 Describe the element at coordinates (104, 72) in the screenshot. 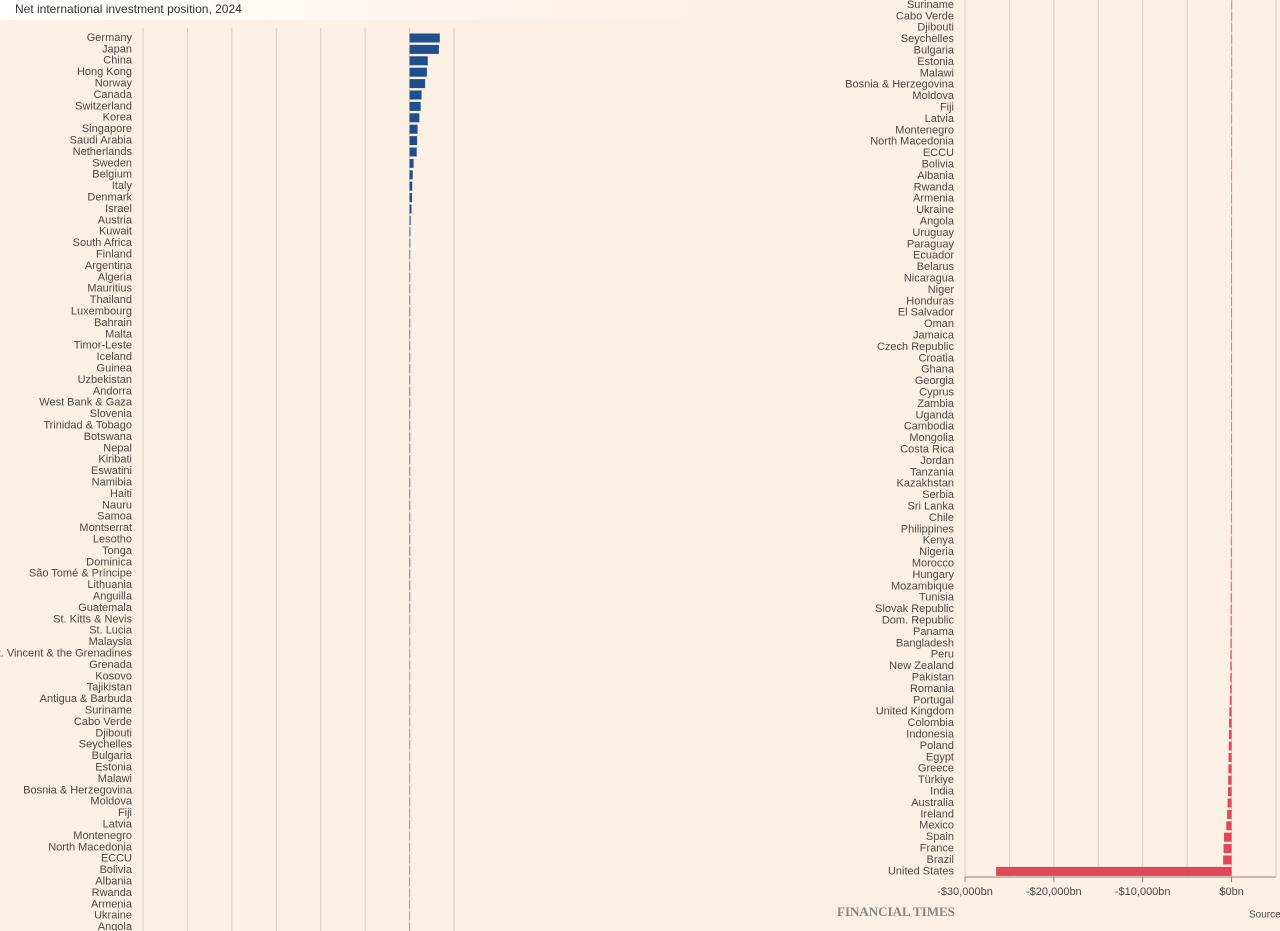

I see `y-tick-label: Hong Kong` at that location.